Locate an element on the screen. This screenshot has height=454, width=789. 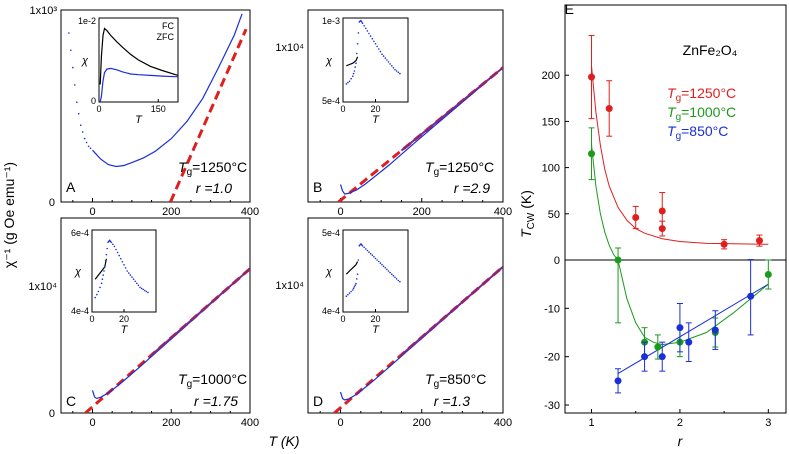
inset-y-tick-label: 6e-4 is located at coordinates (80, 233).